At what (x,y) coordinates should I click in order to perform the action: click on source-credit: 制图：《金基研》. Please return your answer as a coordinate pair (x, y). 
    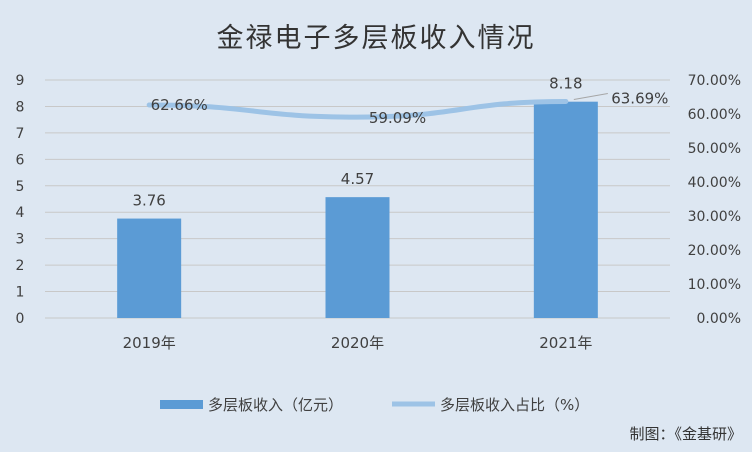
    Looking at the image, I should click on (685, 434).